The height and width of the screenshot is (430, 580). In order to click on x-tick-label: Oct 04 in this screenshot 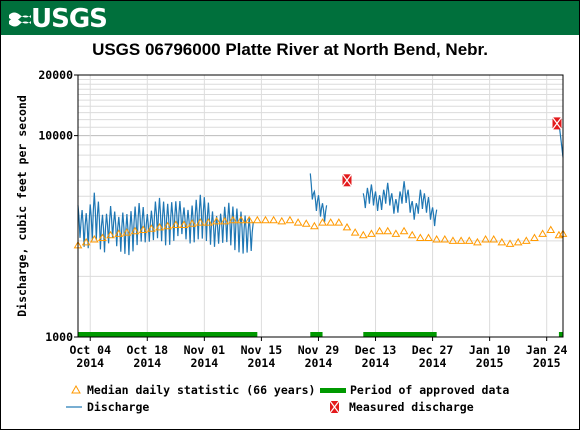, I will do `click(90, 350)`.